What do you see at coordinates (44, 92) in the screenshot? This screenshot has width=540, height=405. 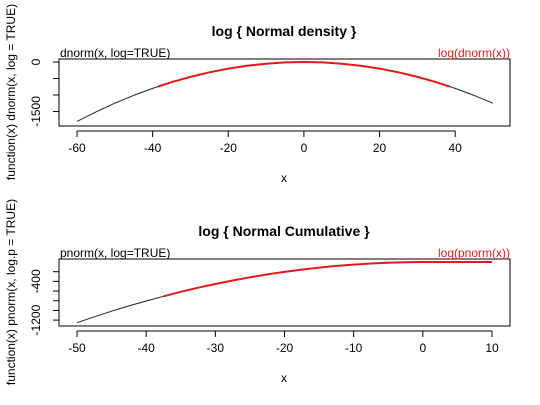 I see `y-axis: 0 -1500` at bounding box center [44, 92].